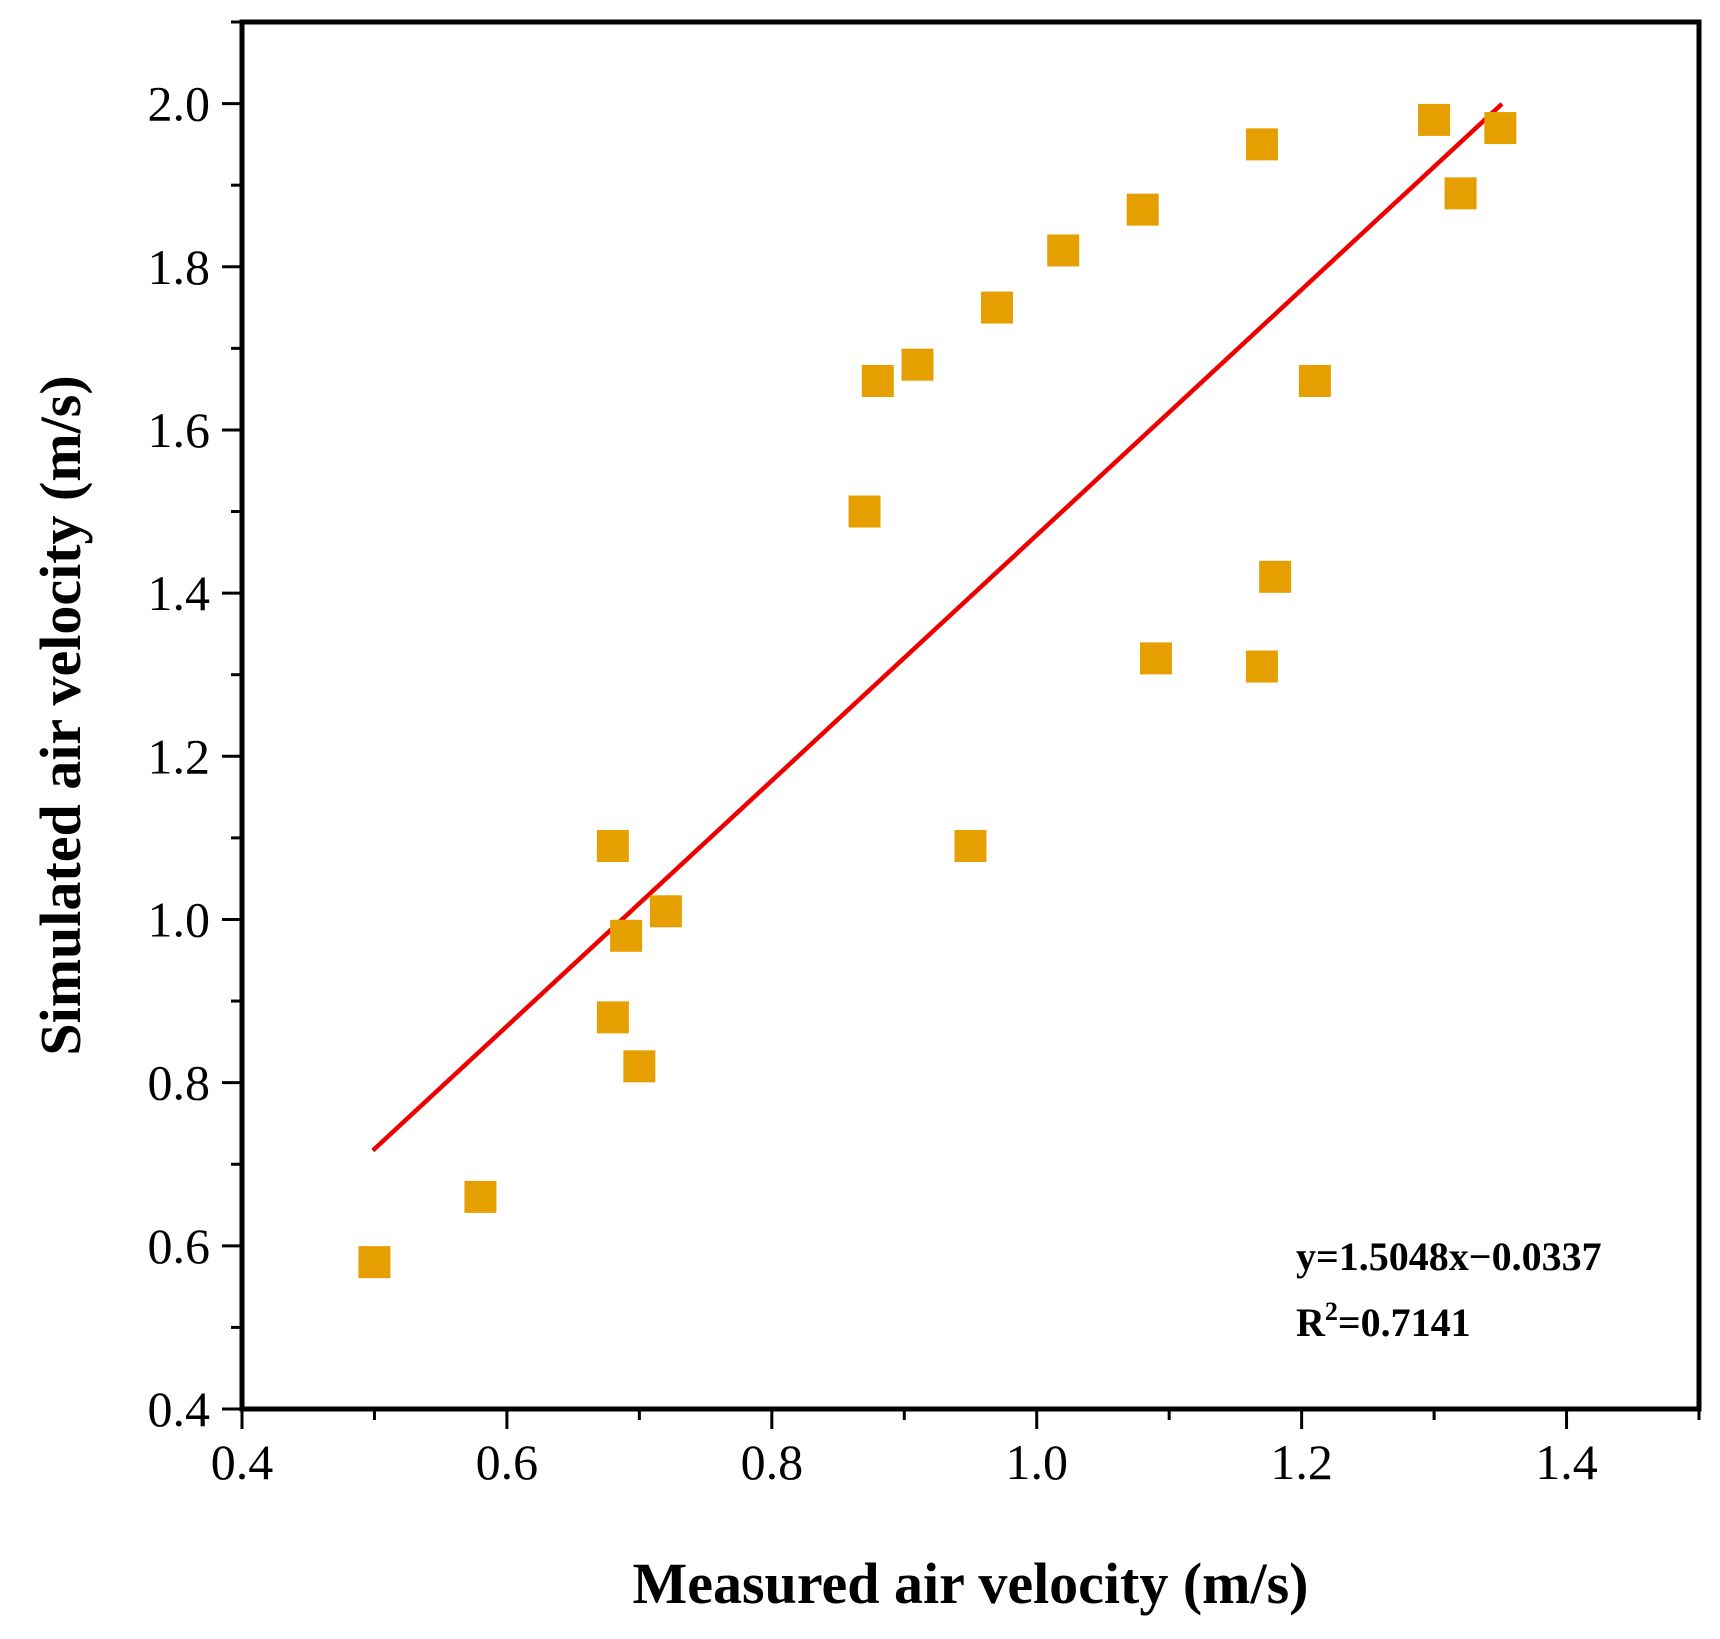 This screenshot has height=1639, width=1720. What do you see at coordinates (179, 1409) in the screenshot?
I see `y-tick-label: 0.4` at bounding box center [179, 1409].